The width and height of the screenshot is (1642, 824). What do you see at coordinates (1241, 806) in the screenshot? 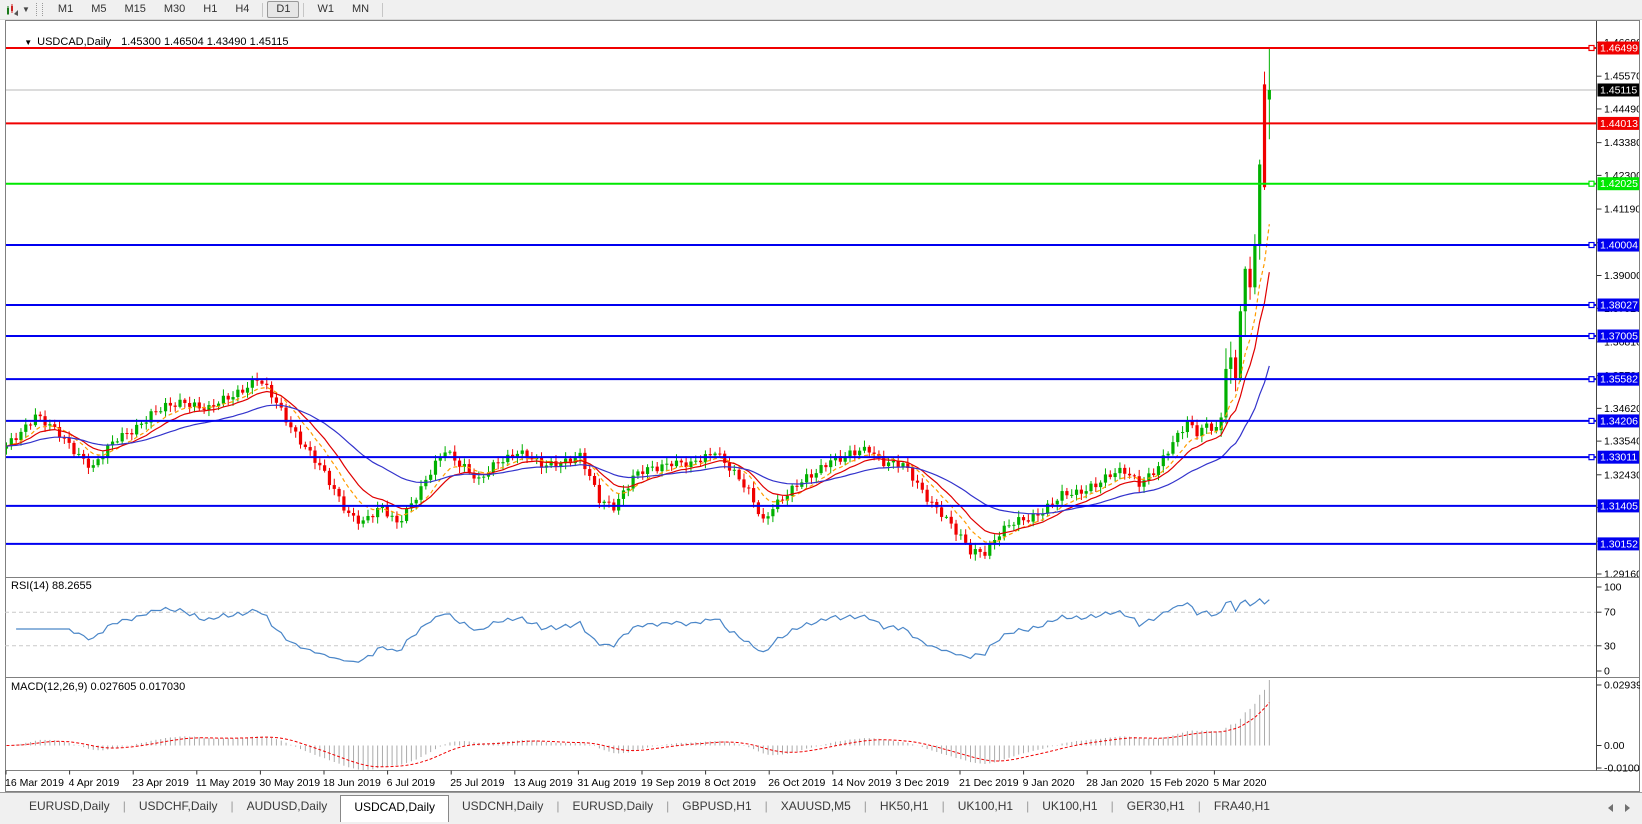
I see `tab-fra40-h1: FRA40,H1` at bounding box center [1241, 806].